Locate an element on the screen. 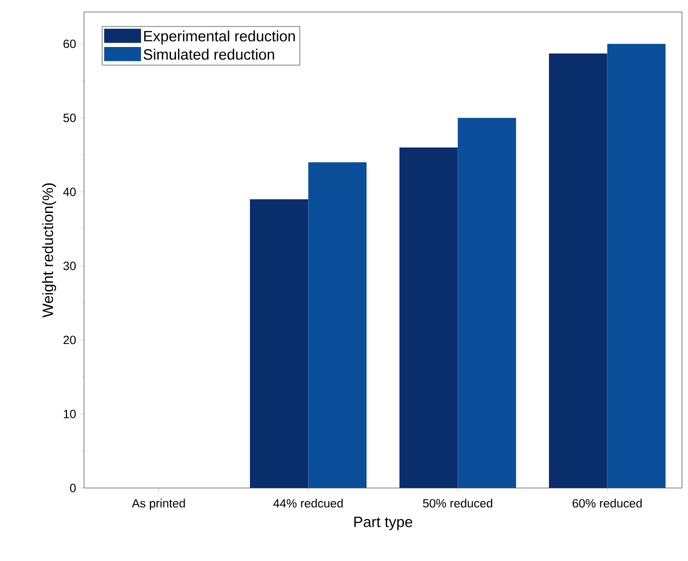 The image size is (688, 561). x-tick-label: 50% reduced is located at coordinates (457, 503).